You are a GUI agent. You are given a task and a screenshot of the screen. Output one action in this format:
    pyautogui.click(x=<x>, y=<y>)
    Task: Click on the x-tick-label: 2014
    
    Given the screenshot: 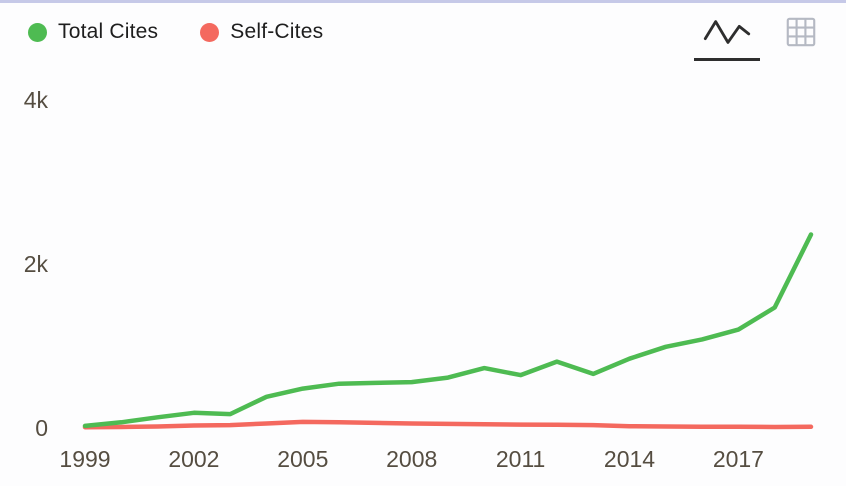 What is the action you would take?
    pyautogui.click(x=629, y=459)
    